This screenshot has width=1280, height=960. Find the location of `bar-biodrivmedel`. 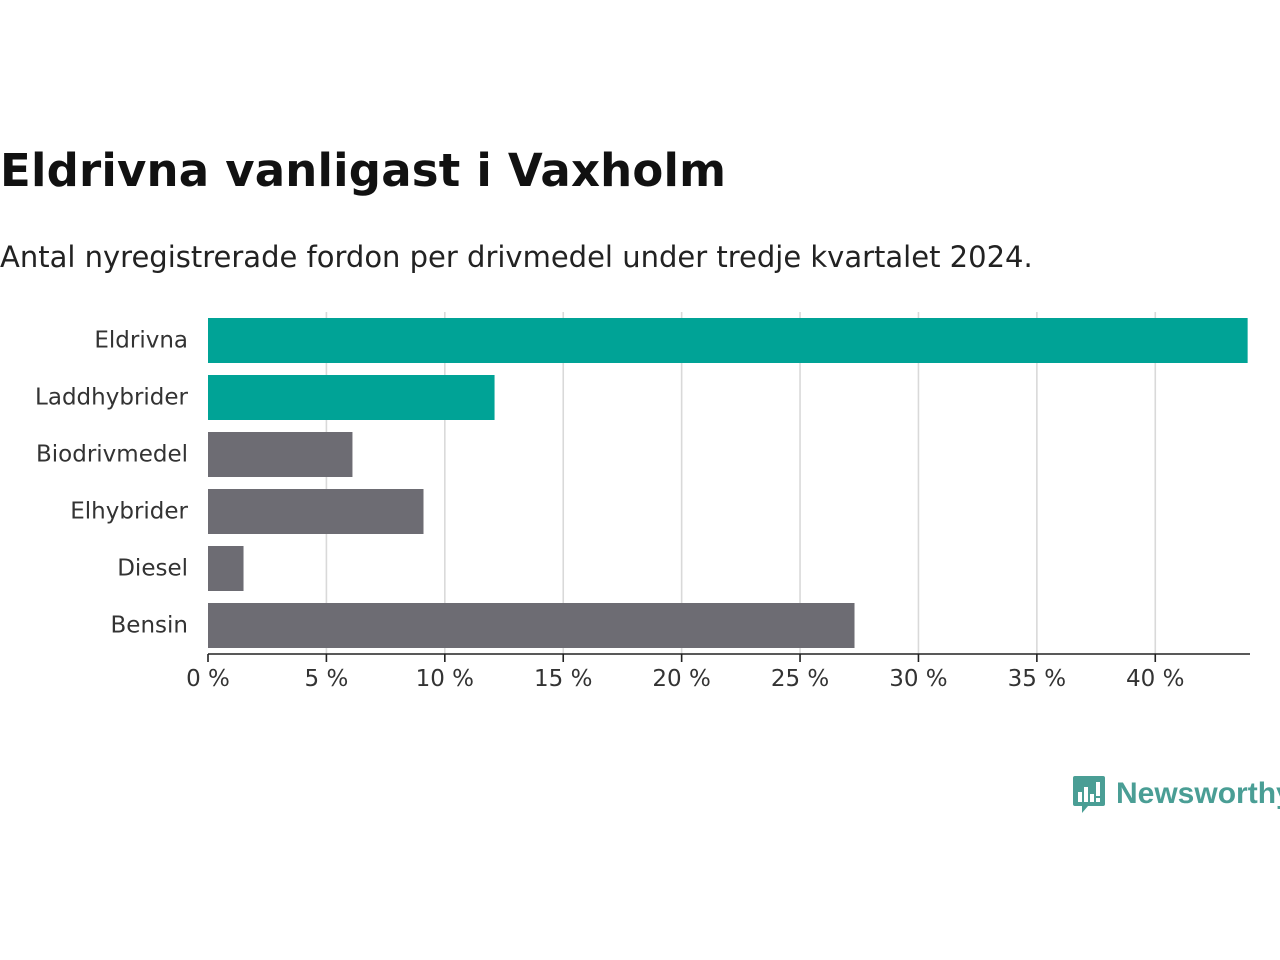

bar-biodrivmedel is located at coordinates (280, 454).